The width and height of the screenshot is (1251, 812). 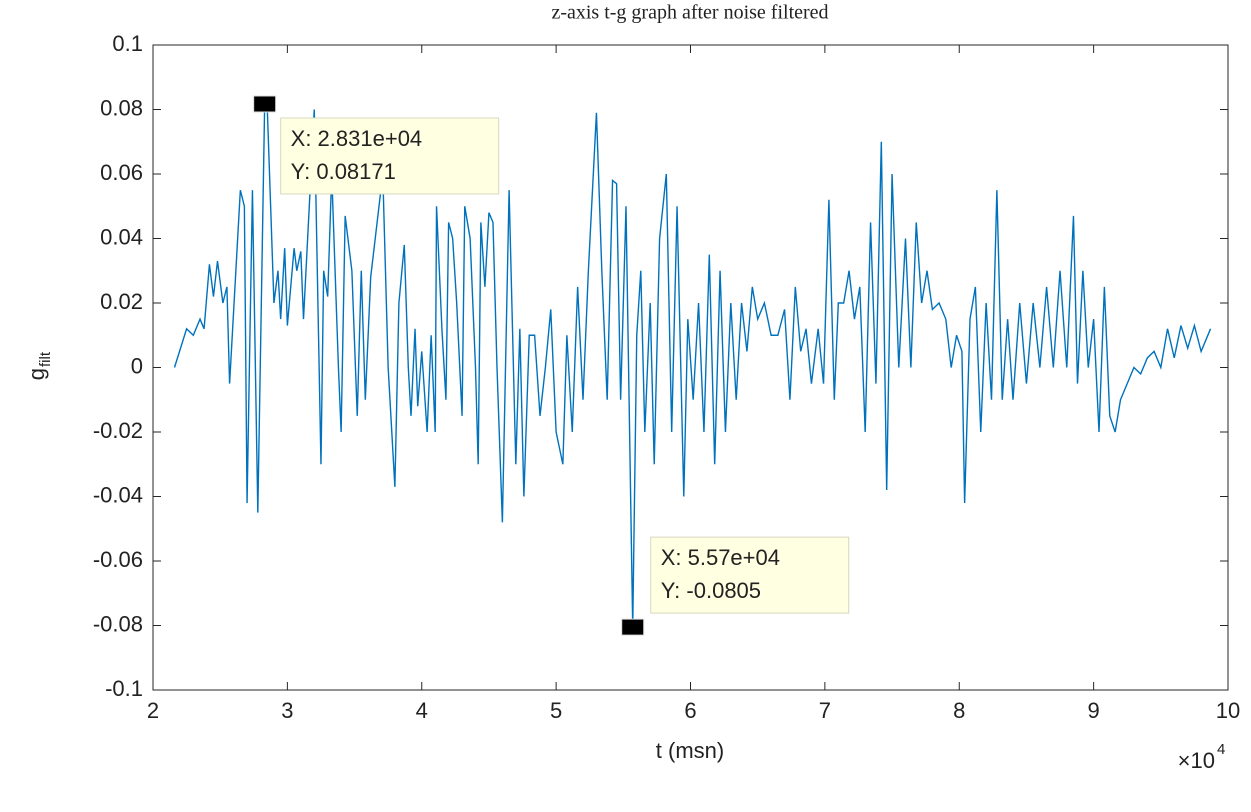 What do you see at coordinates (121, 107) in the screenshot?
I see `y-tick-label: 0.08` at bounding box center [121, 107].